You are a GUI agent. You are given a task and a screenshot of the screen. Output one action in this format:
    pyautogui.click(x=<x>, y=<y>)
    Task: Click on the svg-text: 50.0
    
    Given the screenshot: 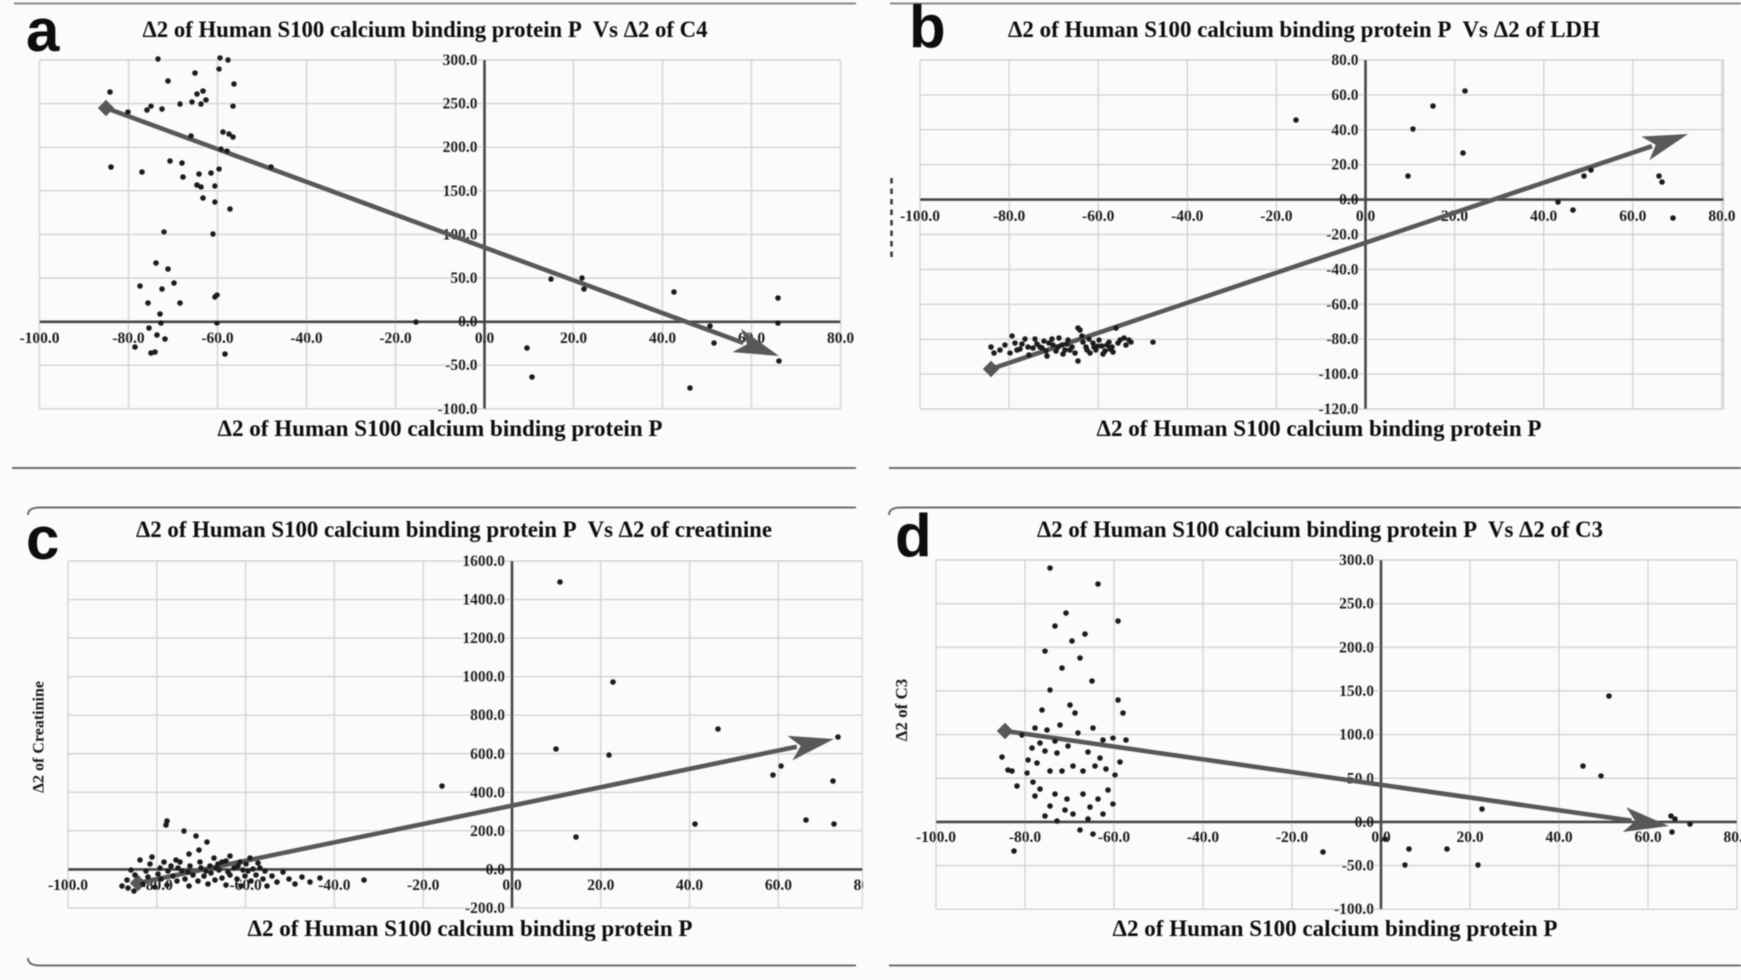 What is the action you would take?
    pyautogui.click(x=463, y=278)
    